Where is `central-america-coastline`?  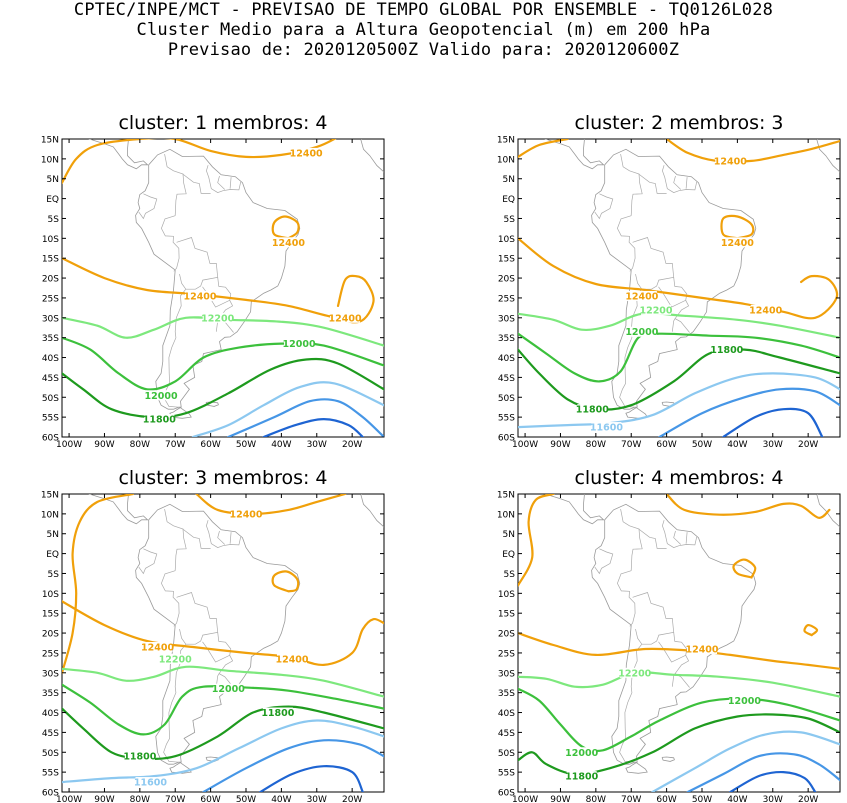 central-america-coastline is located at coordinates (118, 509).